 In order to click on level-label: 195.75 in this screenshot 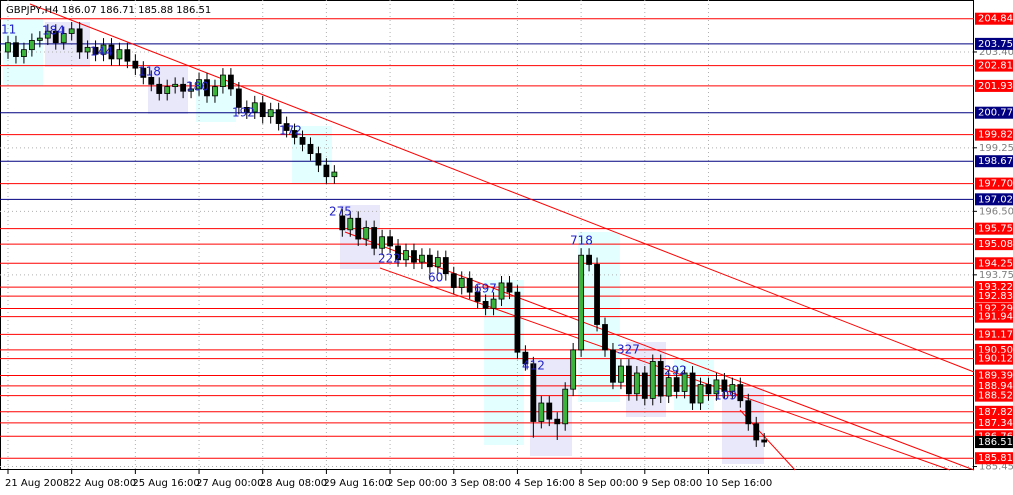, I will do `click(995, 229)`.